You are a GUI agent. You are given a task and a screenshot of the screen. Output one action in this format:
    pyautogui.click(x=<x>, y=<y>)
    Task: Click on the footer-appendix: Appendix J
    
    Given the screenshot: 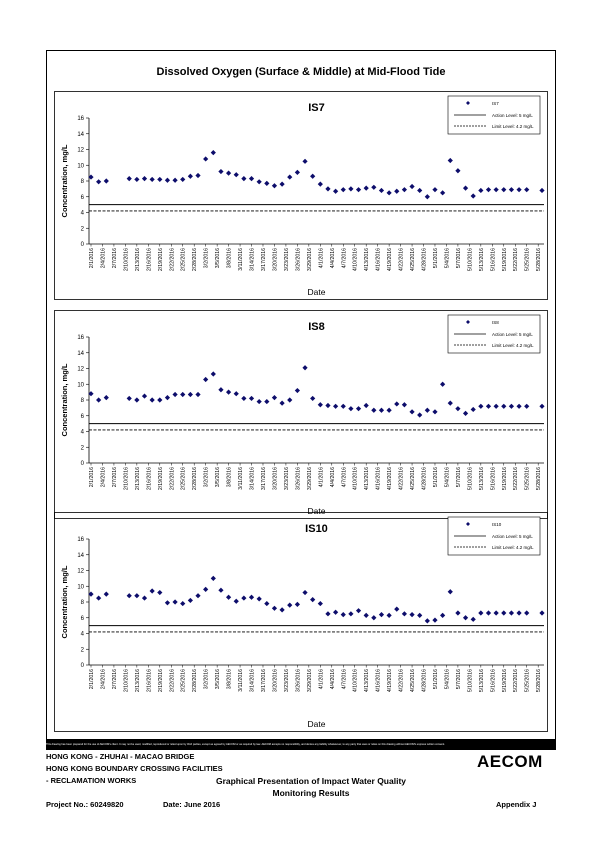 What is the action you would take?
    pyautogui.click(x=516, y=804)
    